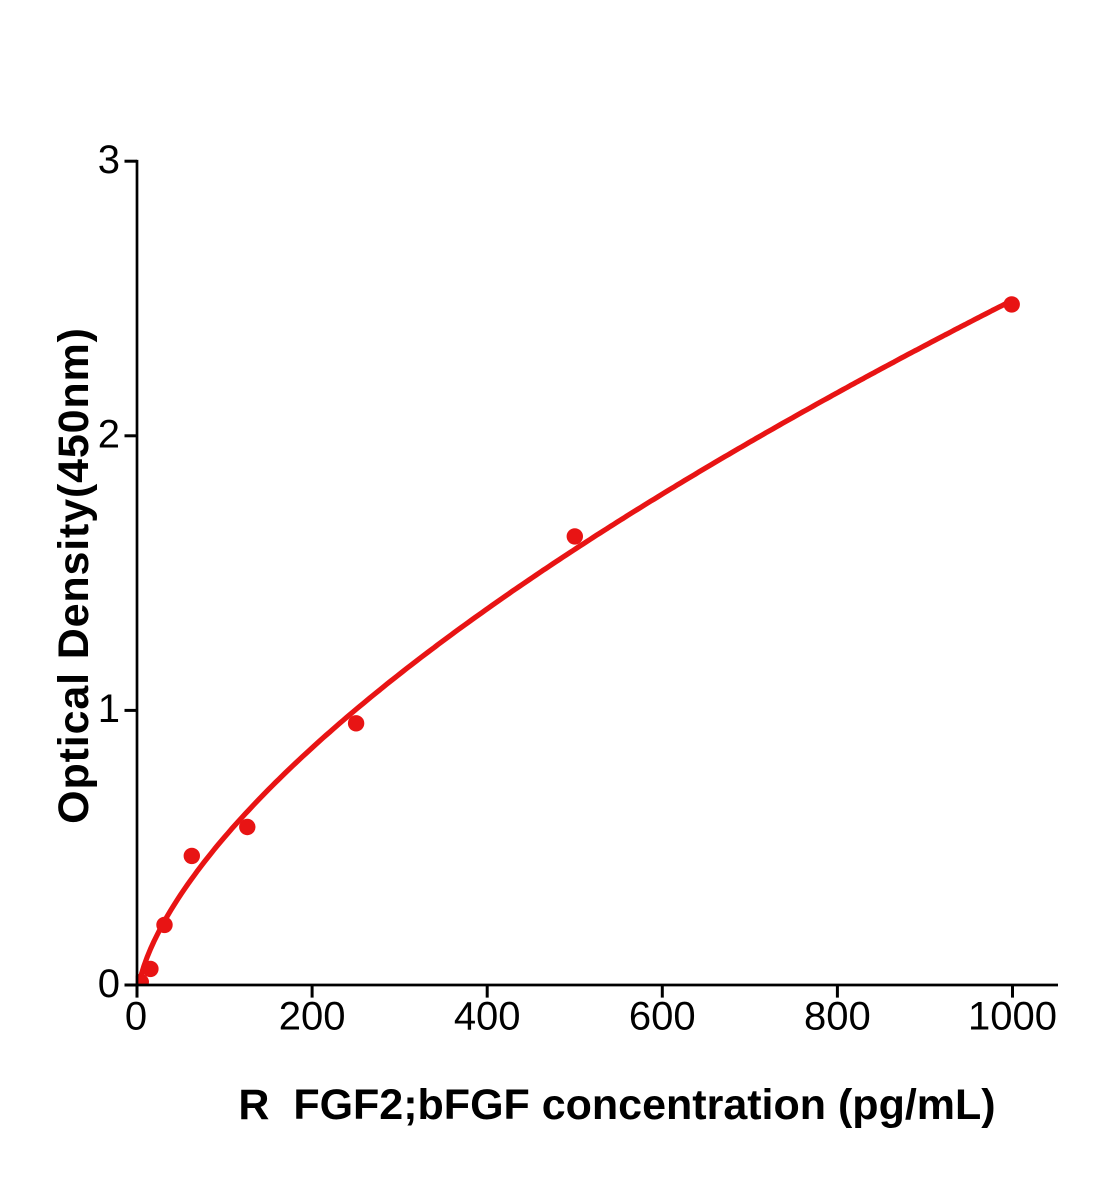 This screenshot has width=1104, height=1200. I want to click on svg-text: 400, so click(487, 1017).